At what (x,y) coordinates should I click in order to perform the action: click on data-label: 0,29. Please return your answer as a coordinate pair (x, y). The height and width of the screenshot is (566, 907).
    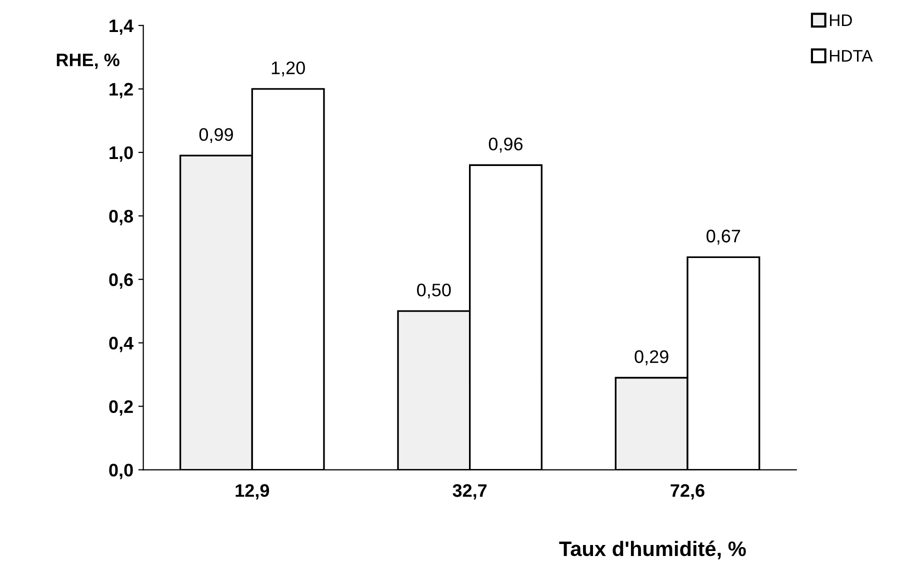
    Looking at the image, I should click on (651, 358).